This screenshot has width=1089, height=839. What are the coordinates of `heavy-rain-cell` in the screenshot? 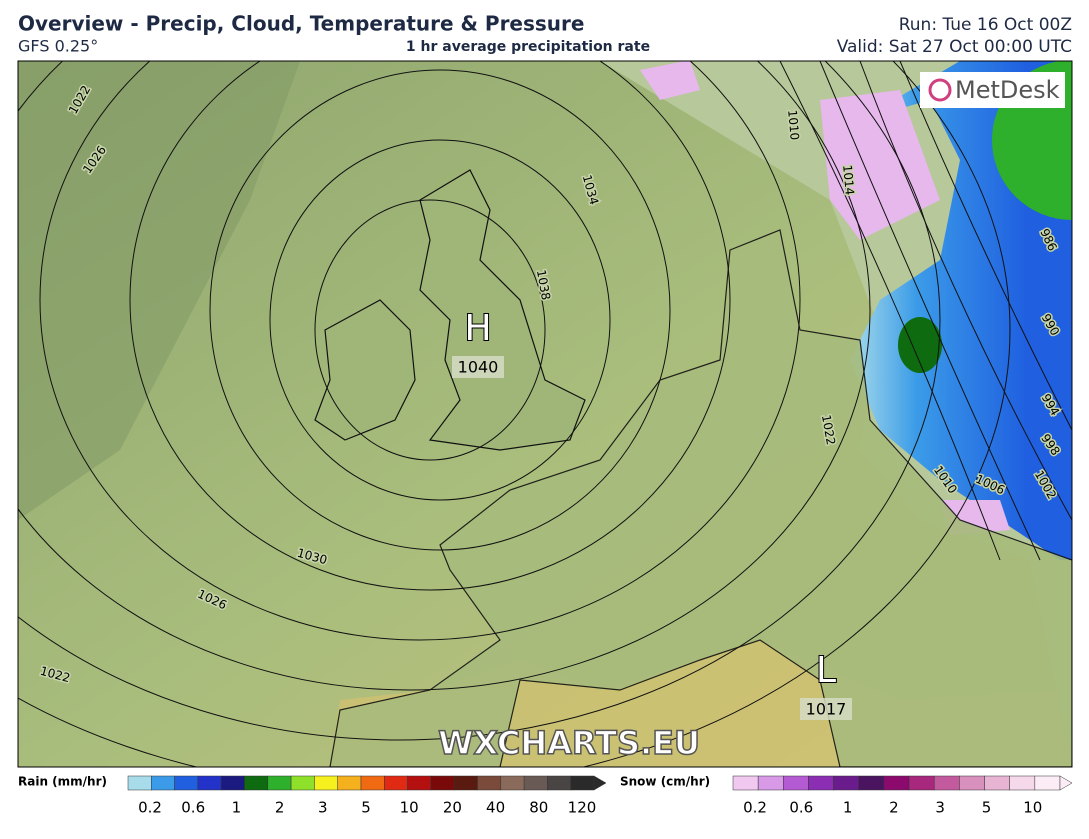 It's located at (920, 345).